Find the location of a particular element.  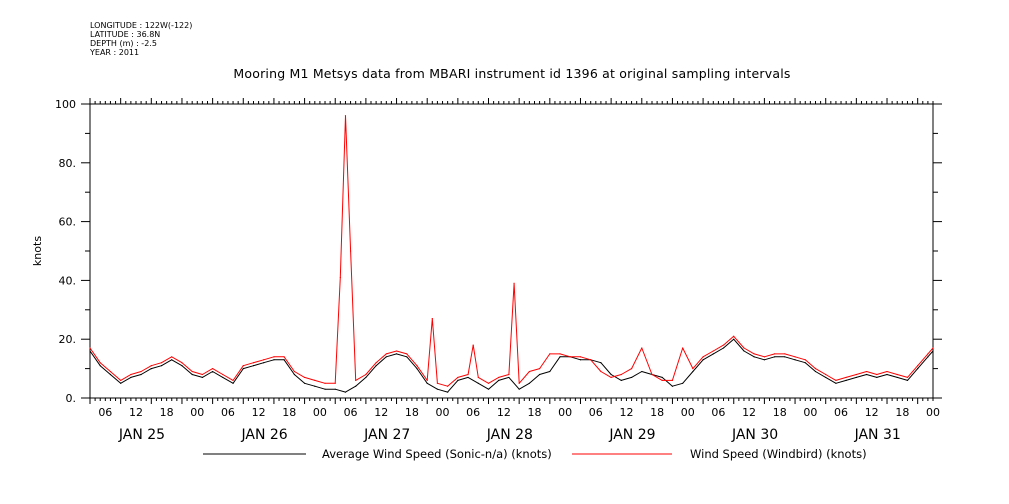

legend-label: Wind Speed (Windbird) (knots) is located at coordinates (778, 454).